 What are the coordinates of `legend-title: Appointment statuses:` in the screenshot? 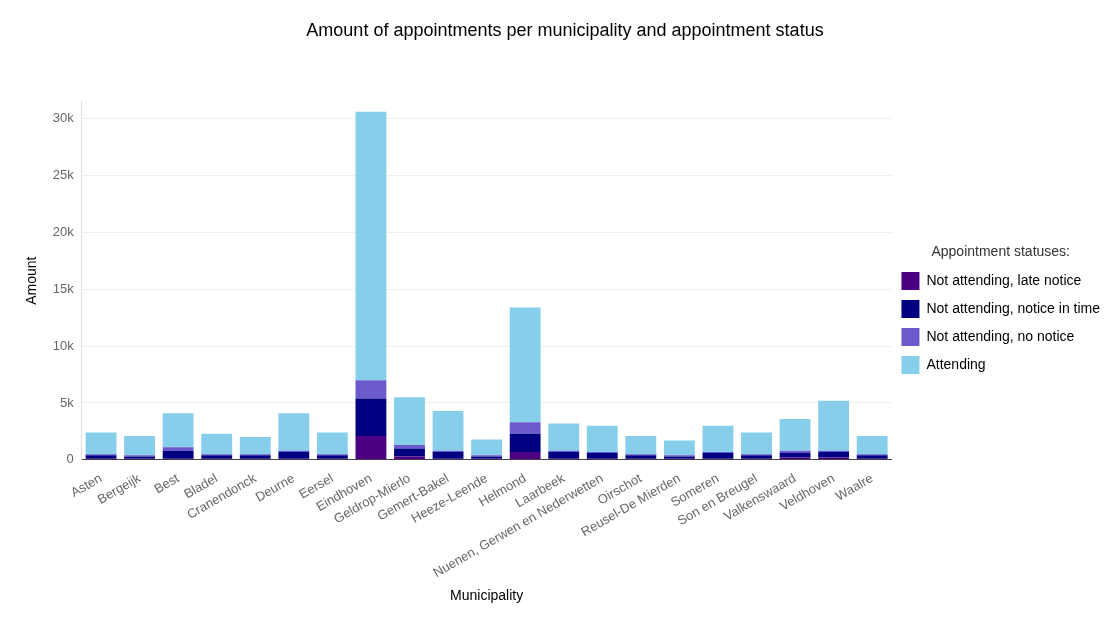 It's located at (1000, 250).